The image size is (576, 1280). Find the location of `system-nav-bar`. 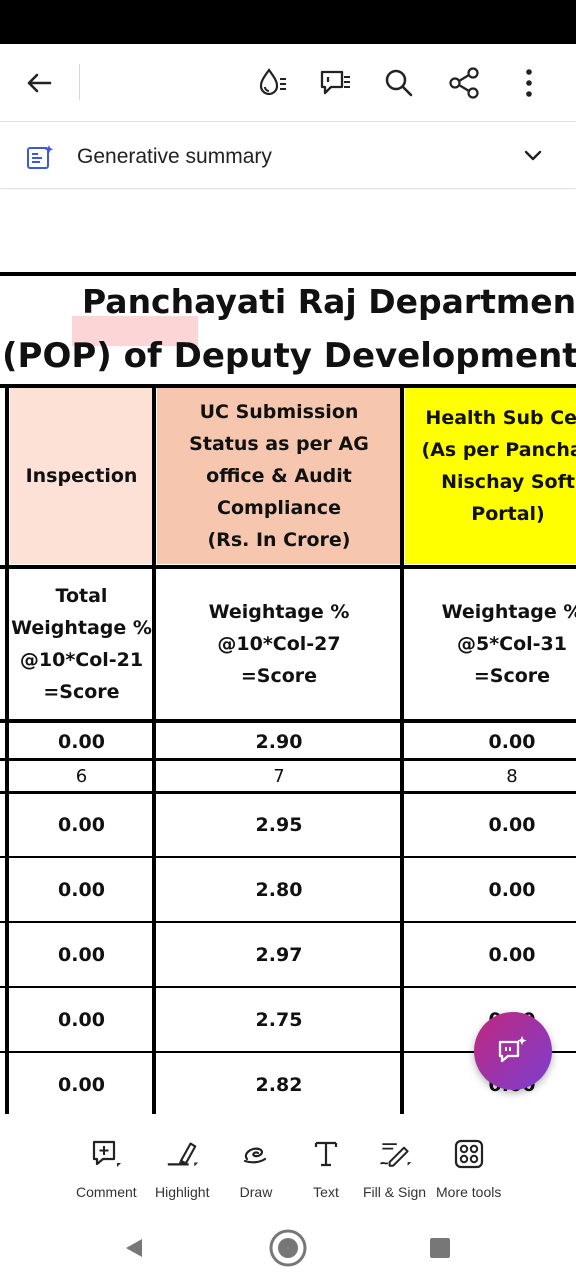

system-nav-bar is located at coordinates (288, 1247).